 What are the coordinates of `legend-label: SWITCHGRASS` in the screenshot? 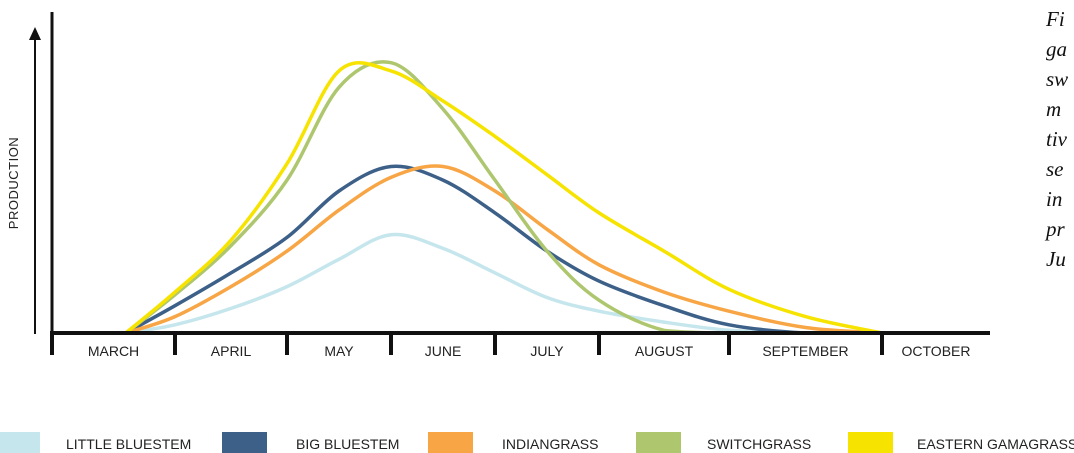 It's located at (759, 444).